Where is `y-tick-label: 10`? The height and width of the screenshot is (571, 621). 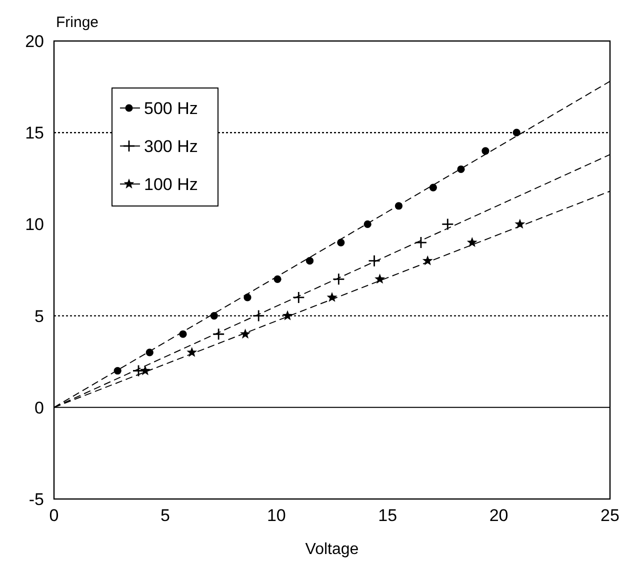
y-tick-label: 10 is located at coordinates (34, 224).